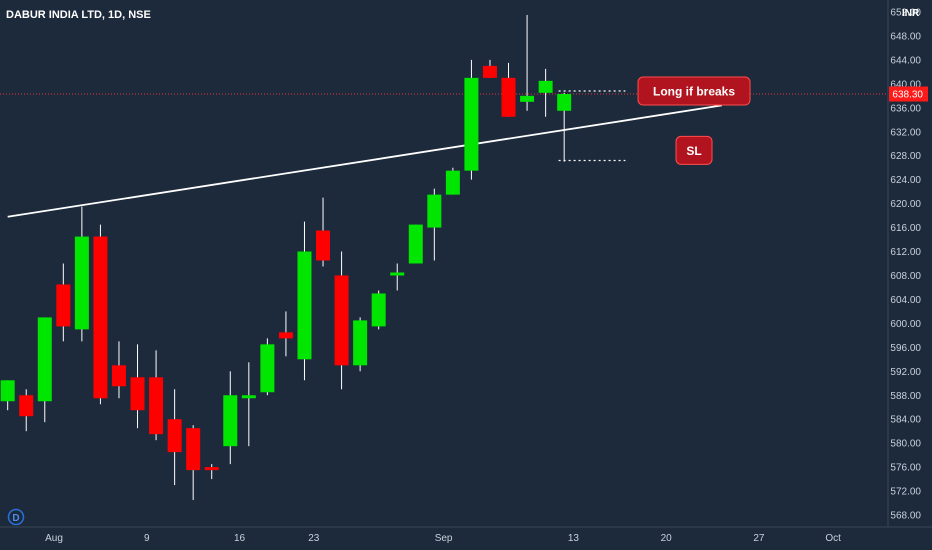 The height and width of the screenshot is (550, 932). What do you see at coordinates (905, 516) in the screenshot?
I see `y-tick-label: 568.00` at bounding box center [905, 516].